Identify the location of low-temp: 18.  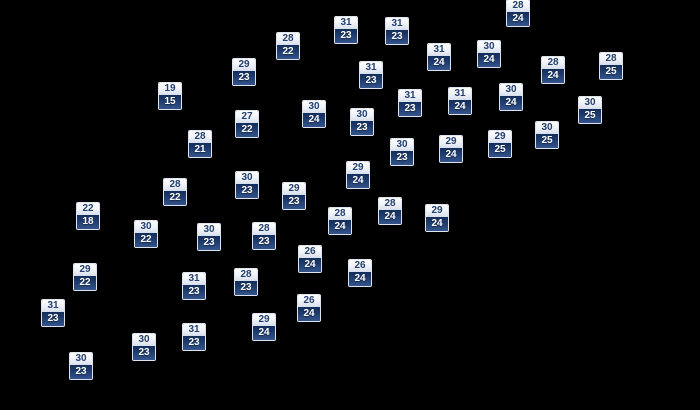
(88, 222).